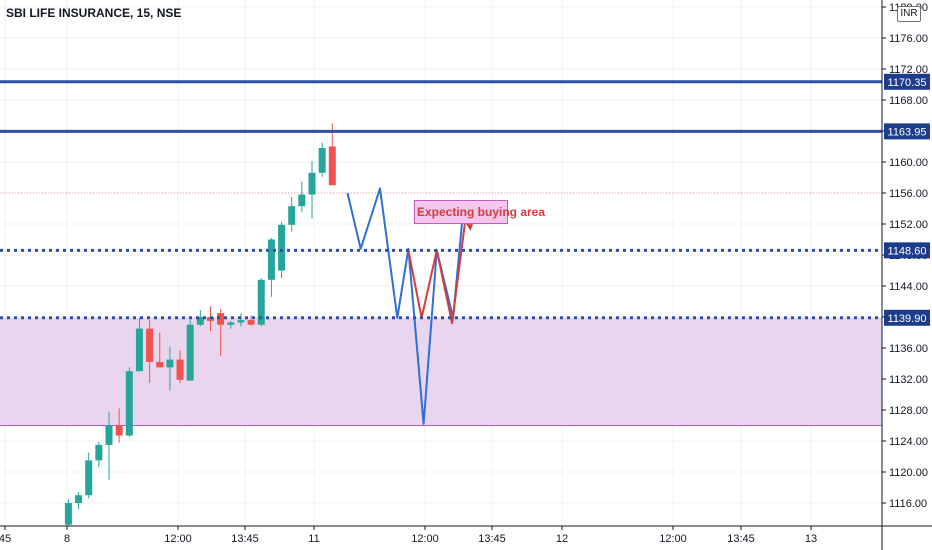 This screenshot has height=550, width=932. What do you see at coordinates (407, 306) in the screenshot?
I see `projection-path-blue` at bounding box center [407, 306].